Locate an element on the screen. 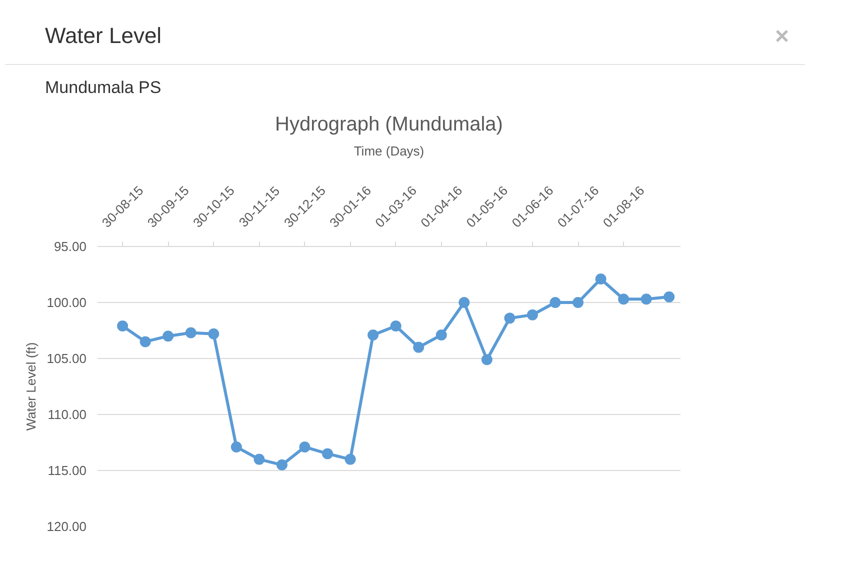 This screenshot has width=841, height=575. text: Water Level is located at coordinates (103, 36).